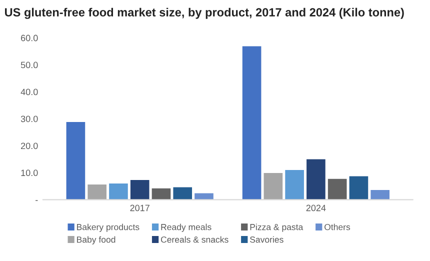  Describe the element at coordinates (140, 208) in the screenshot. I see `x-tick-label: 2017` at that location.